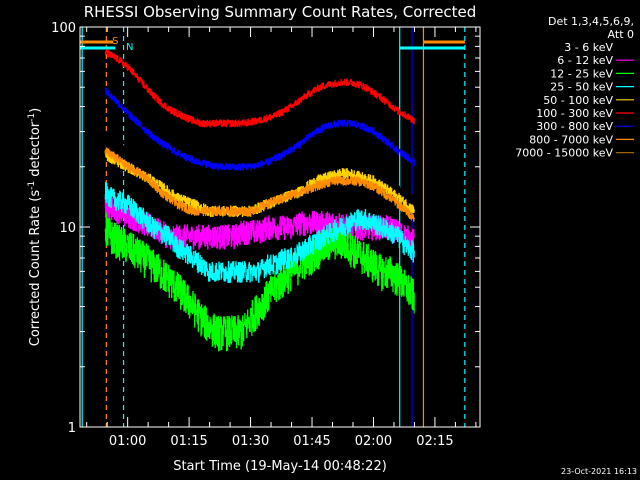  What do you see at coordinates (311, 441) in the screenshot?
I see `x-tick-label: 01:45` at bounding box center [311, 441].